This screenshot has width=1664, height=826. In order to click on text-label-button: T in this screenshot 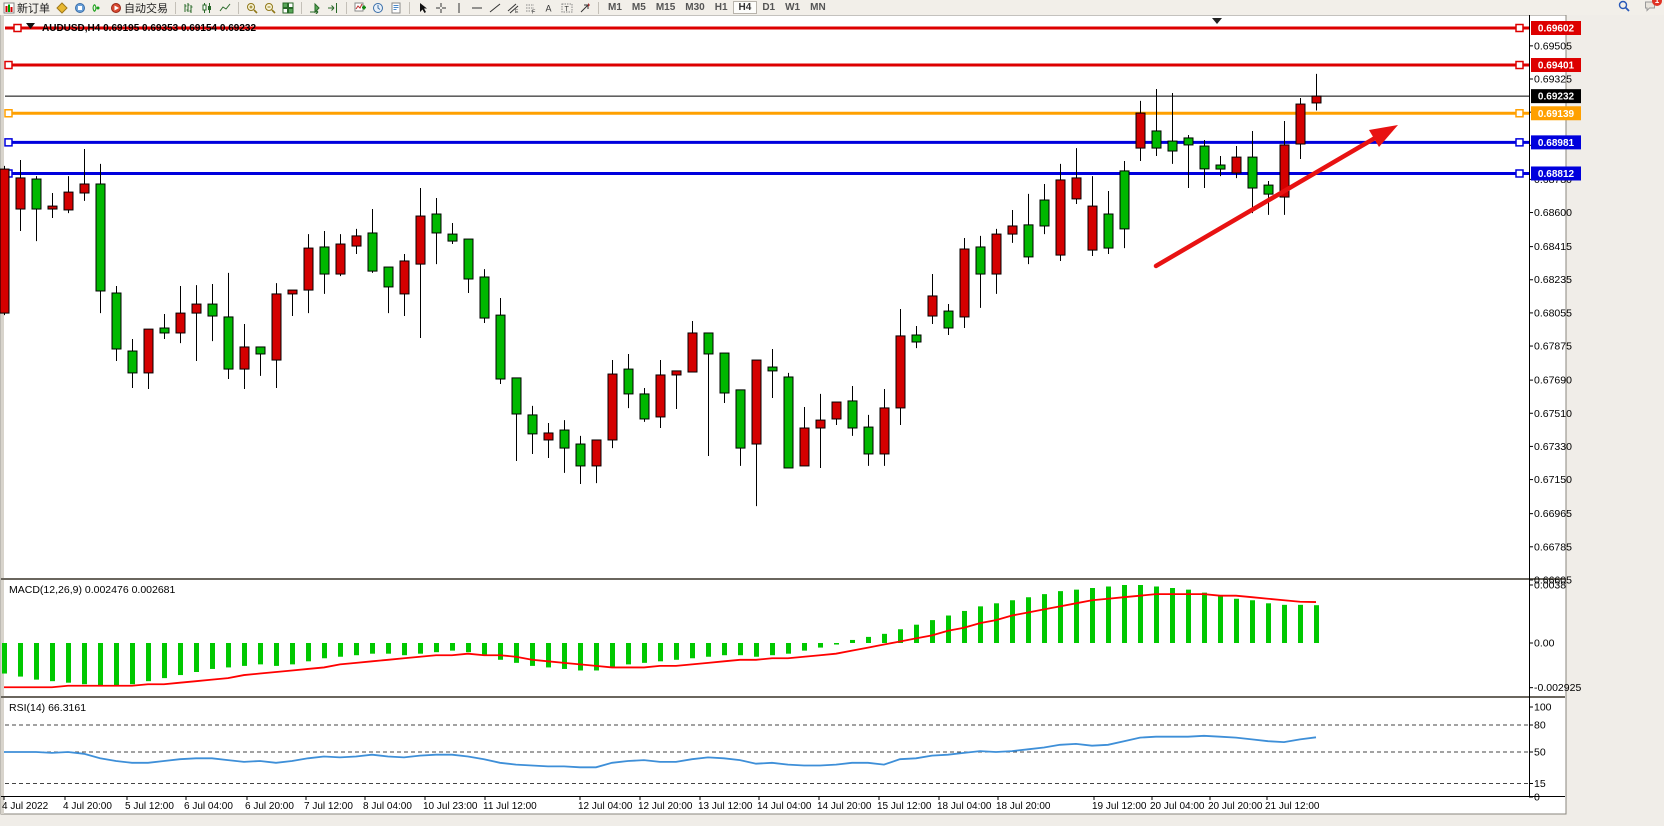, I will do `click(567, 8)`.